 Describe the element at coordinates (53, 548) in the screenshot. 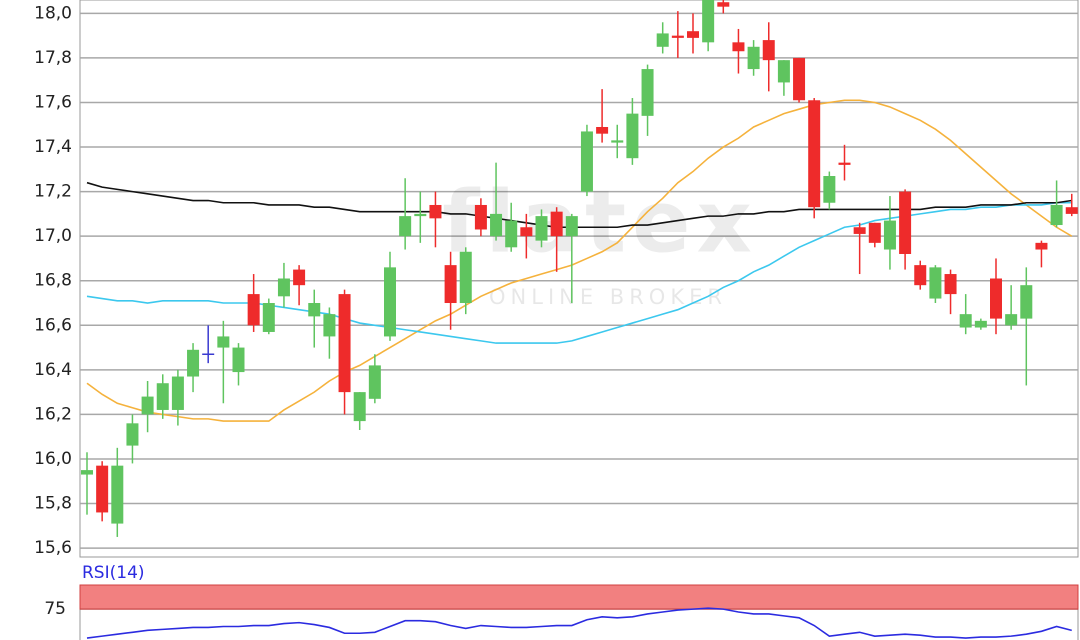

I see `y-tick-label: 15,6` at that location.